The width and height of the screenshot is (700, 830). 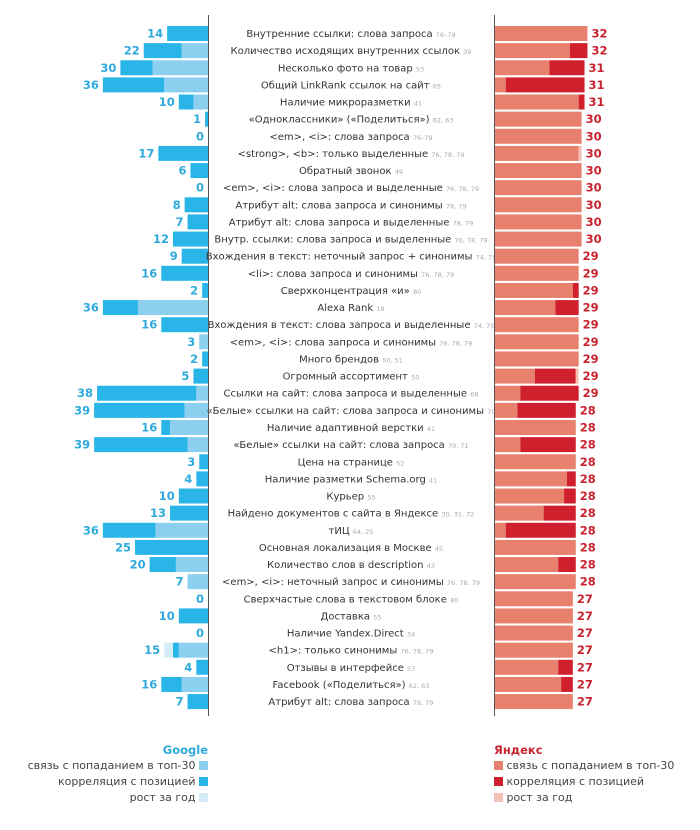 What do you see at coordinates (347, 171) in the screenshot?
I see `factor-name: Обратный звонок` at bounding box center [347, 171].